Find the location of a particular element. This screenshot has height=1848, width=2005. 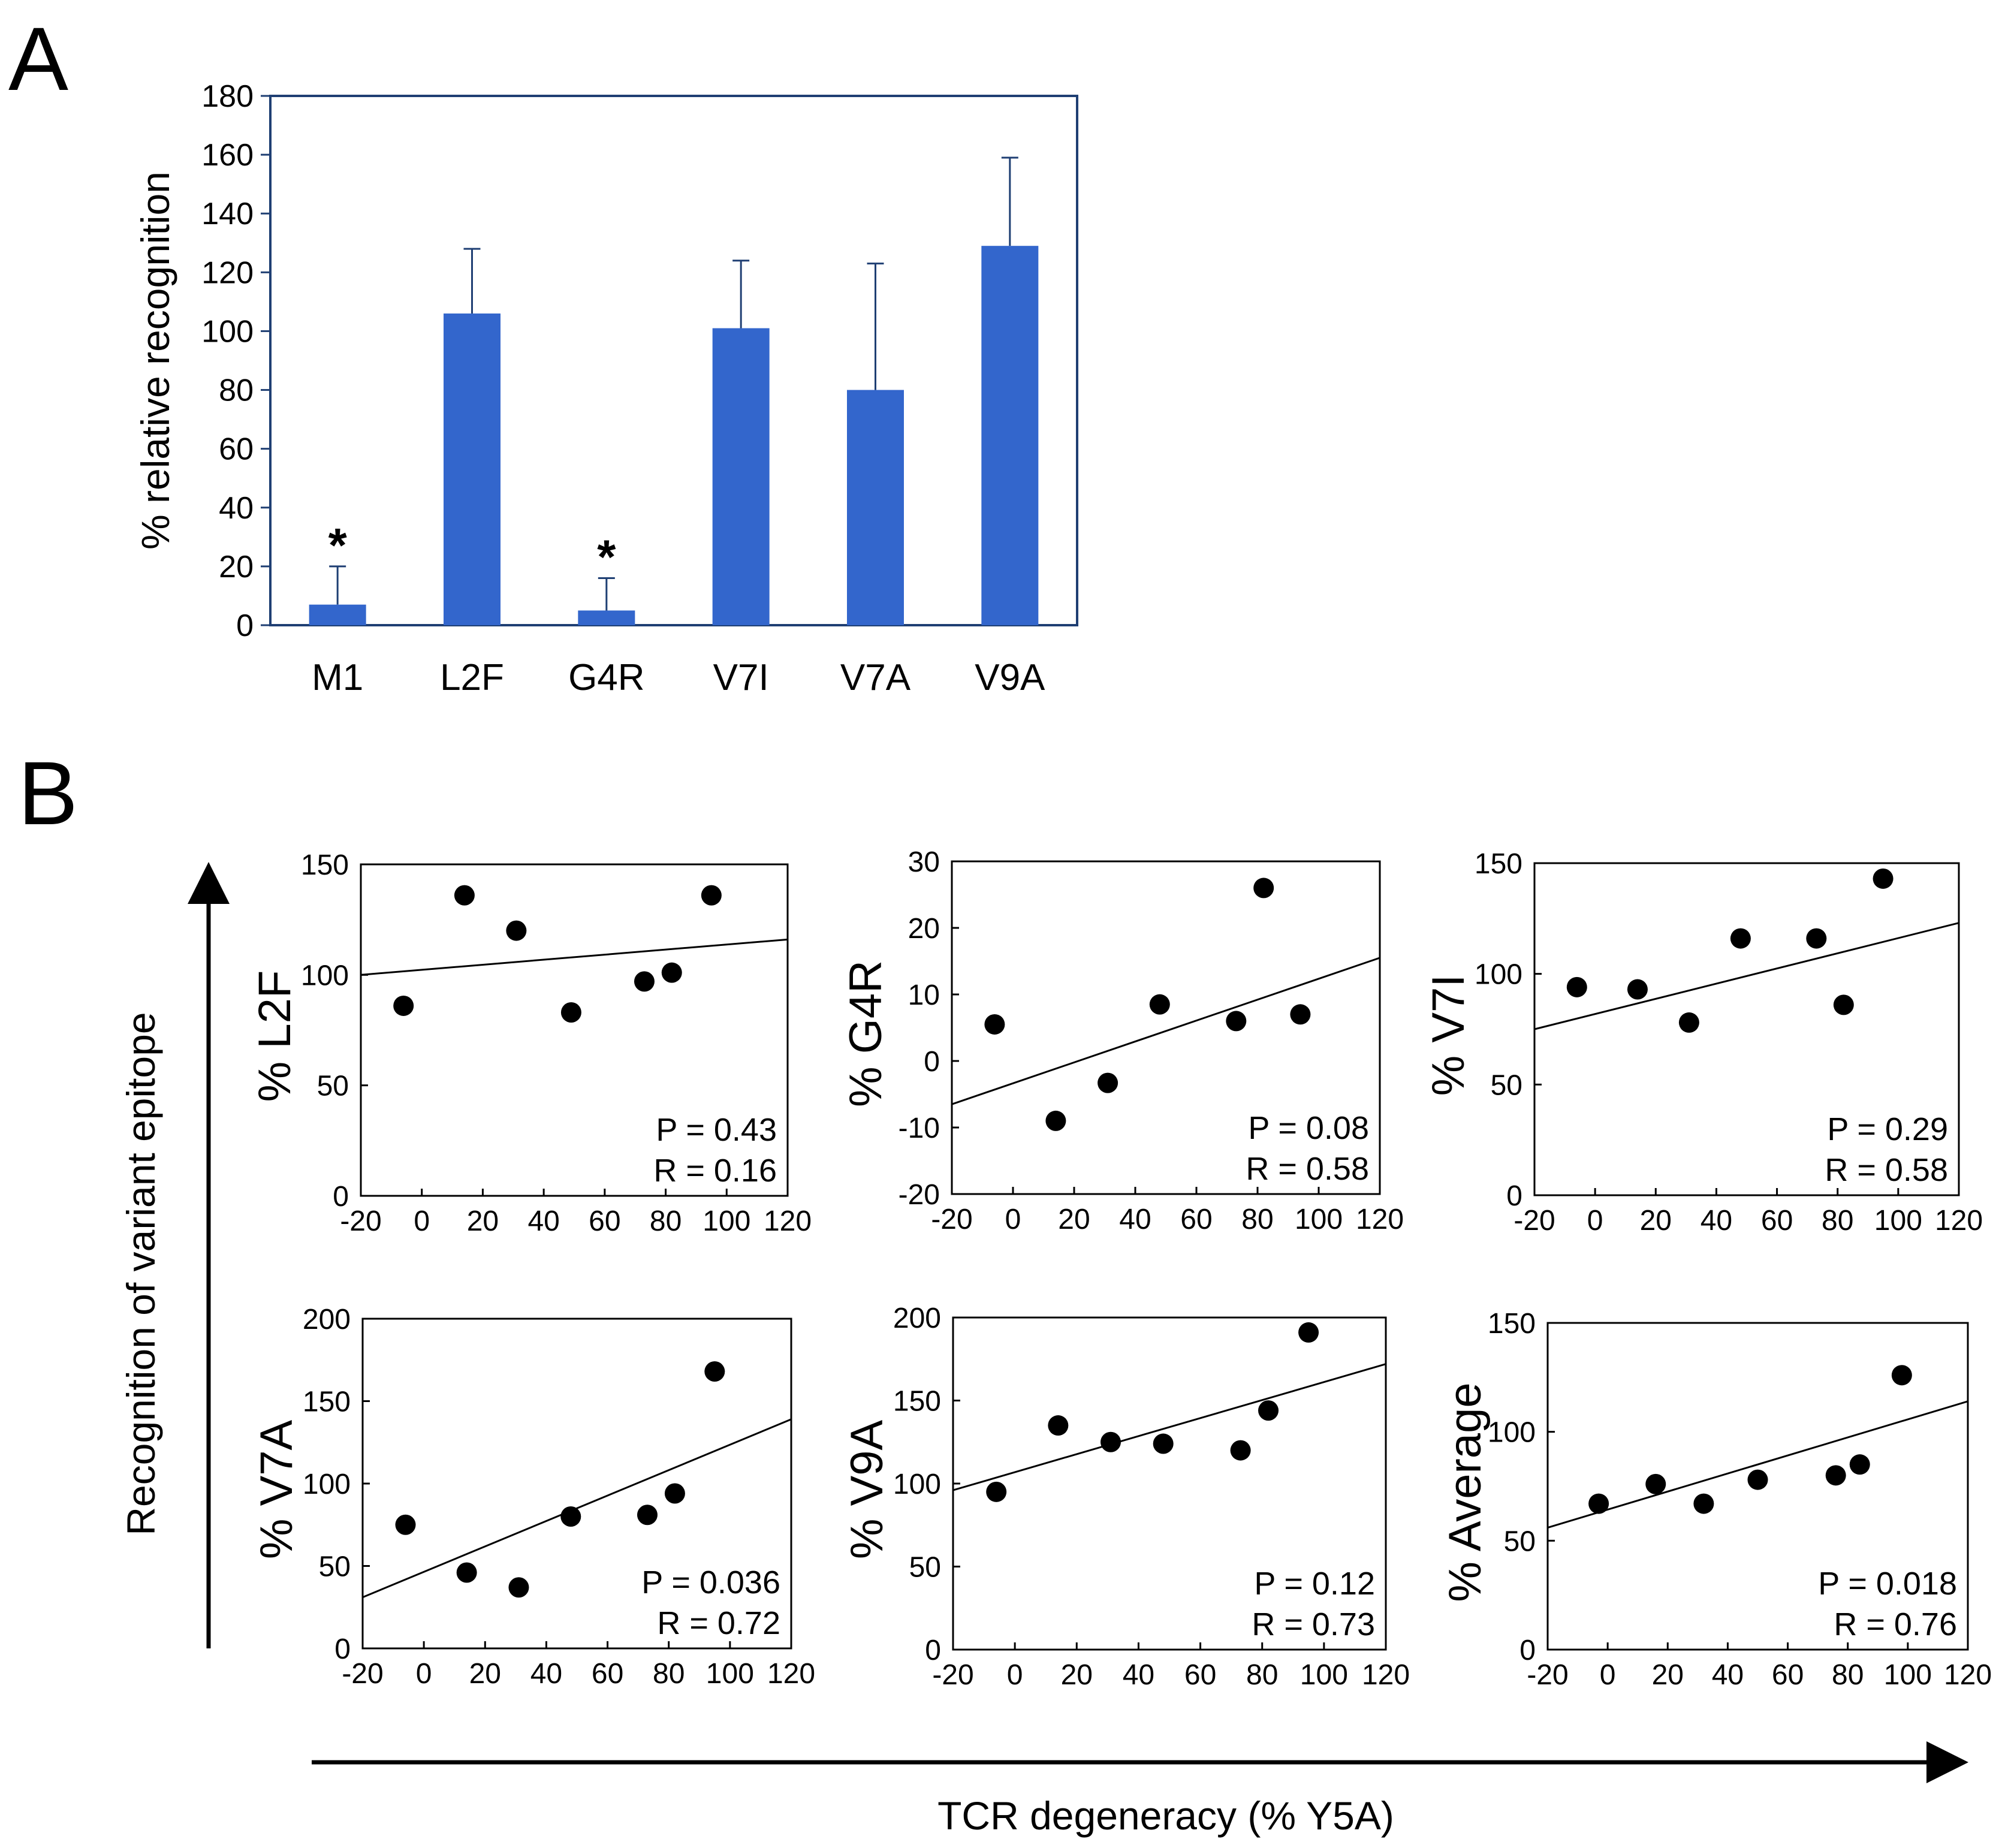

y-tick-label: 140 is located at coordinates (227, 214).